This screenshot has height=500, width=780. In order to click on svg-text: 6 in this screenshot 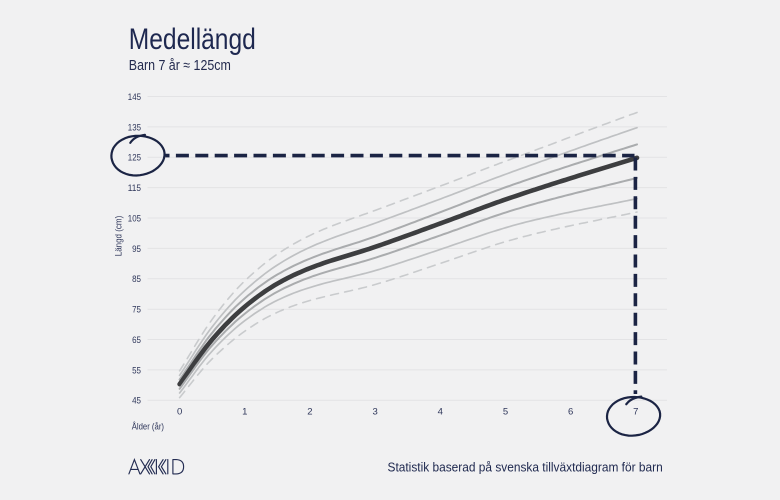, I will do `click(570, 412)`.